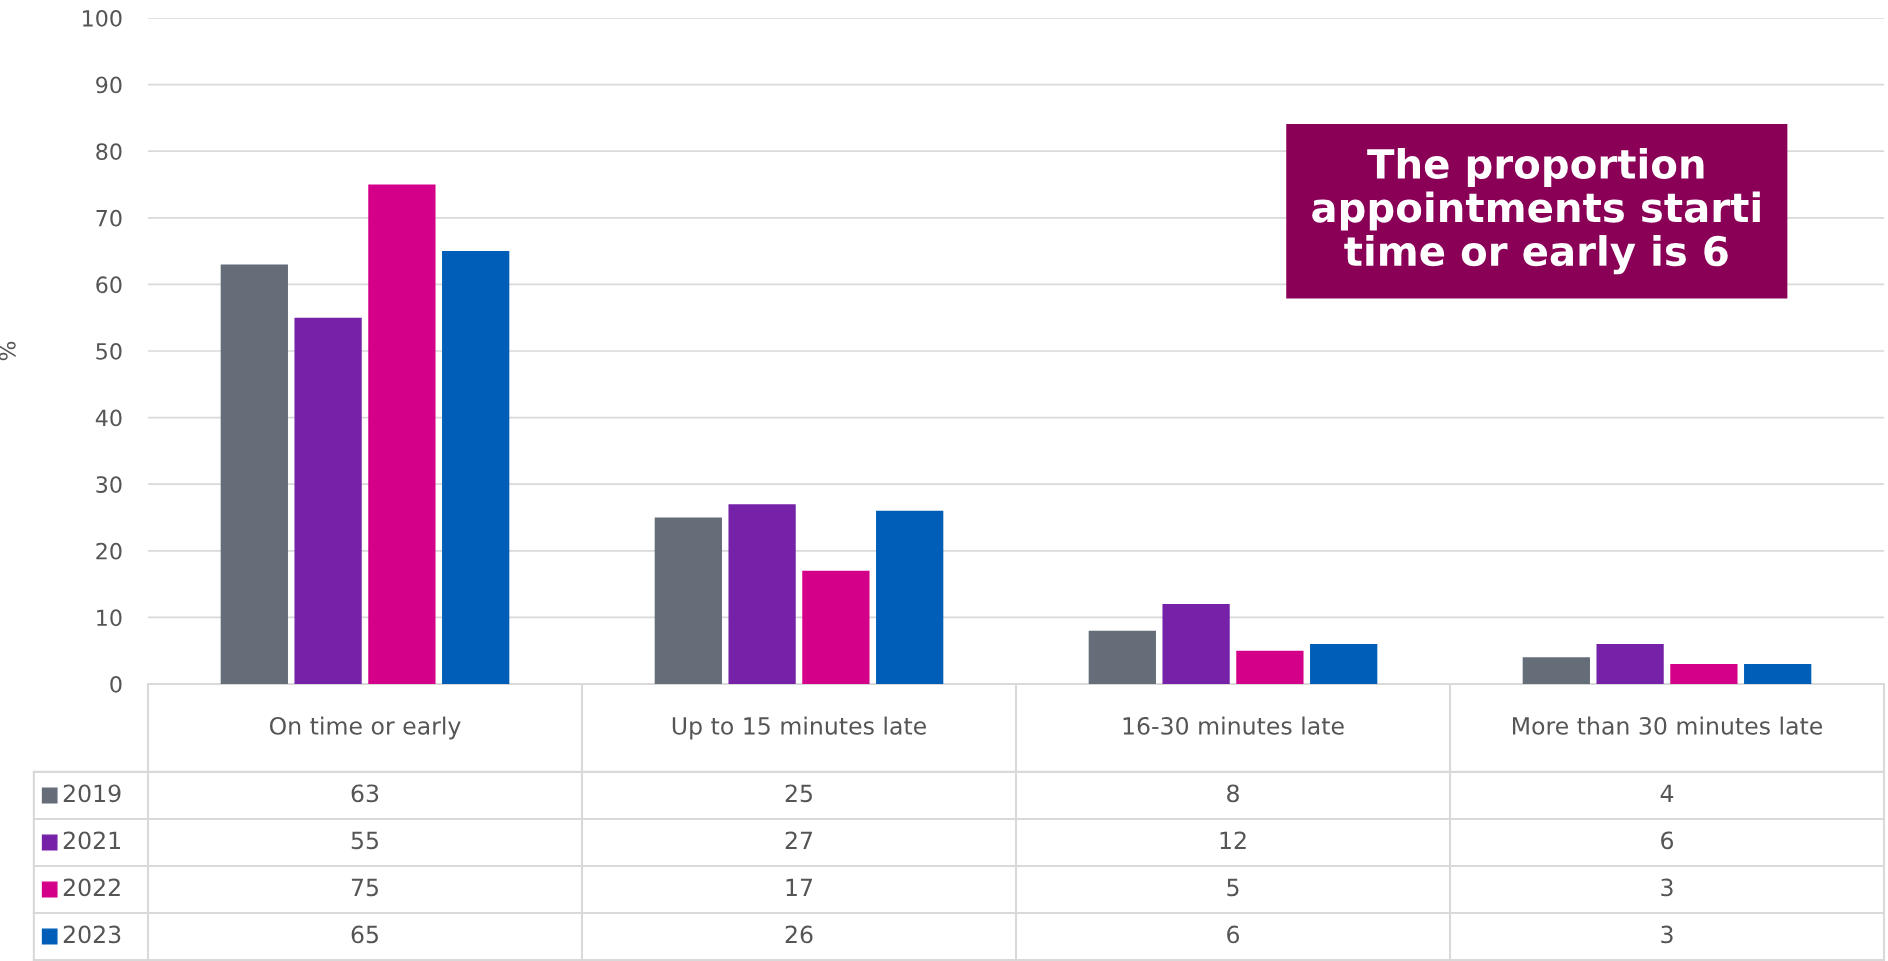 This screenshot has width=1888, height=961. I want to click on y-tick-label: 30, so click(109, 484).